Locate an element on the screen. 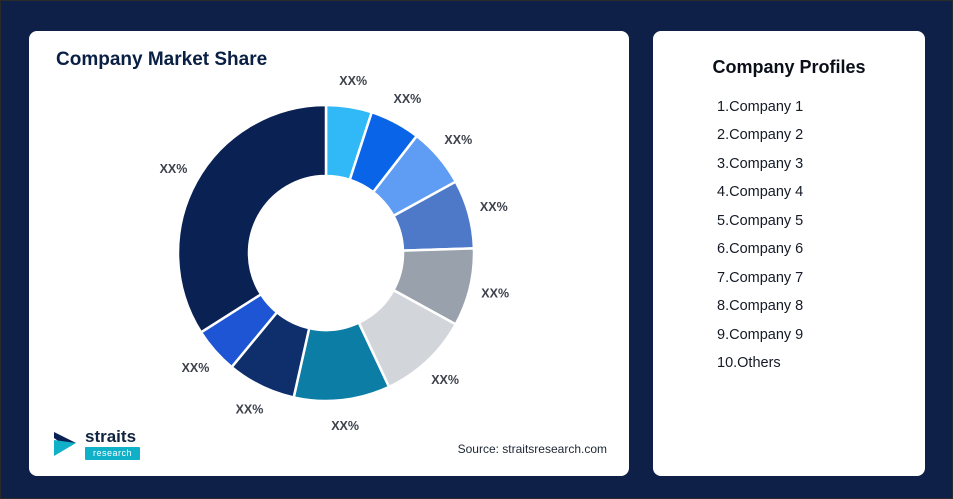 The image size is (953, 499). logo-sub: research is located at coordinates (113, 453).